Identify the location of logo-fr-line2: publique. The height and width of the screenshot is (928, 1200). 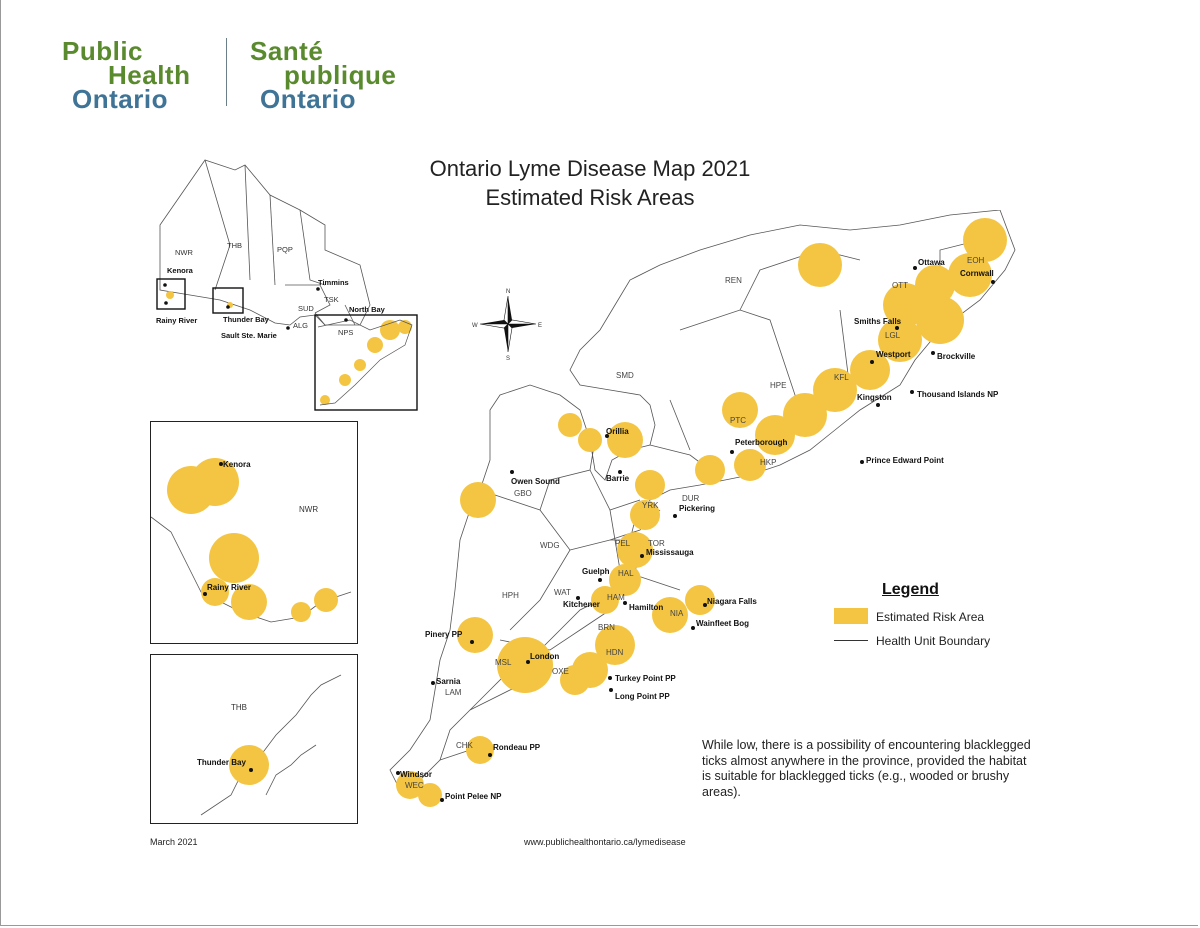
(340, 75).